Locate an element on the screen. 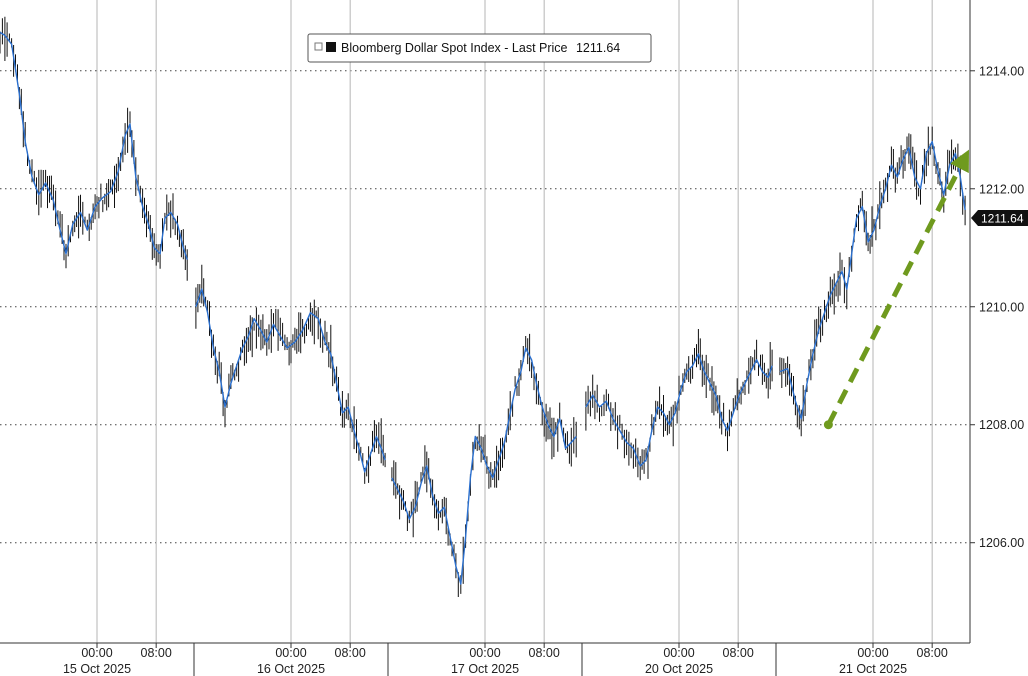 The height and width of the screenshot is (676, 1028). x-date-label: 20 Oct 2025 is located at coordinates (679, 669).